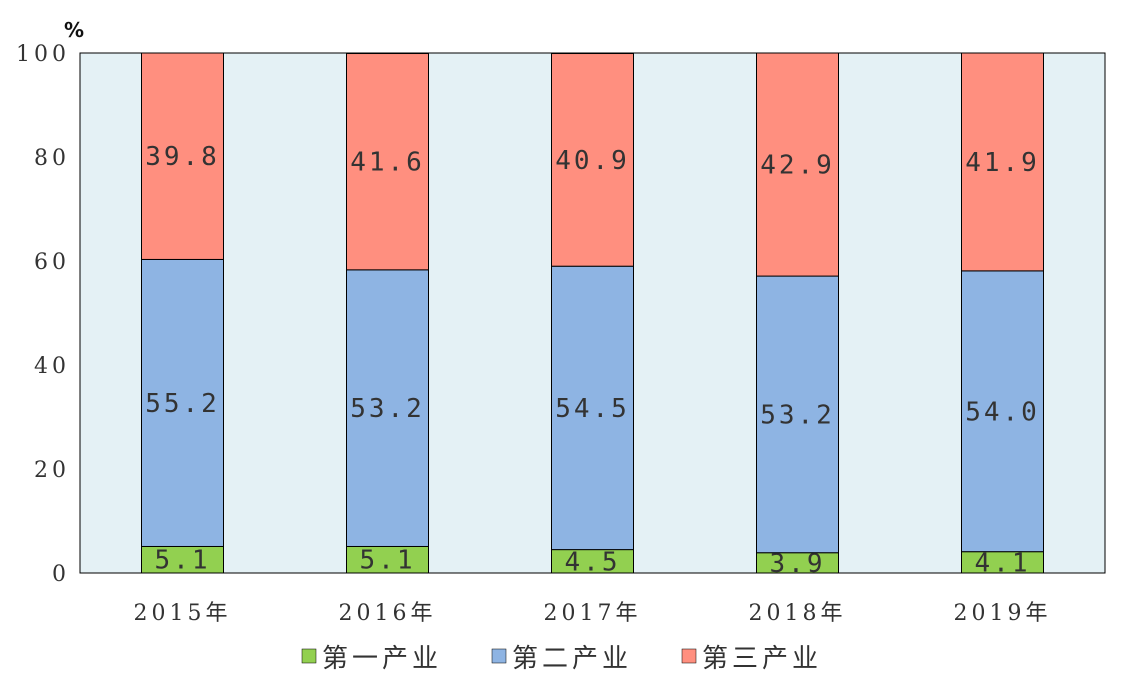 The height and width of the screenshot is (693, 1129). I want to click on data-label: 54.0, so click(1002, 412).